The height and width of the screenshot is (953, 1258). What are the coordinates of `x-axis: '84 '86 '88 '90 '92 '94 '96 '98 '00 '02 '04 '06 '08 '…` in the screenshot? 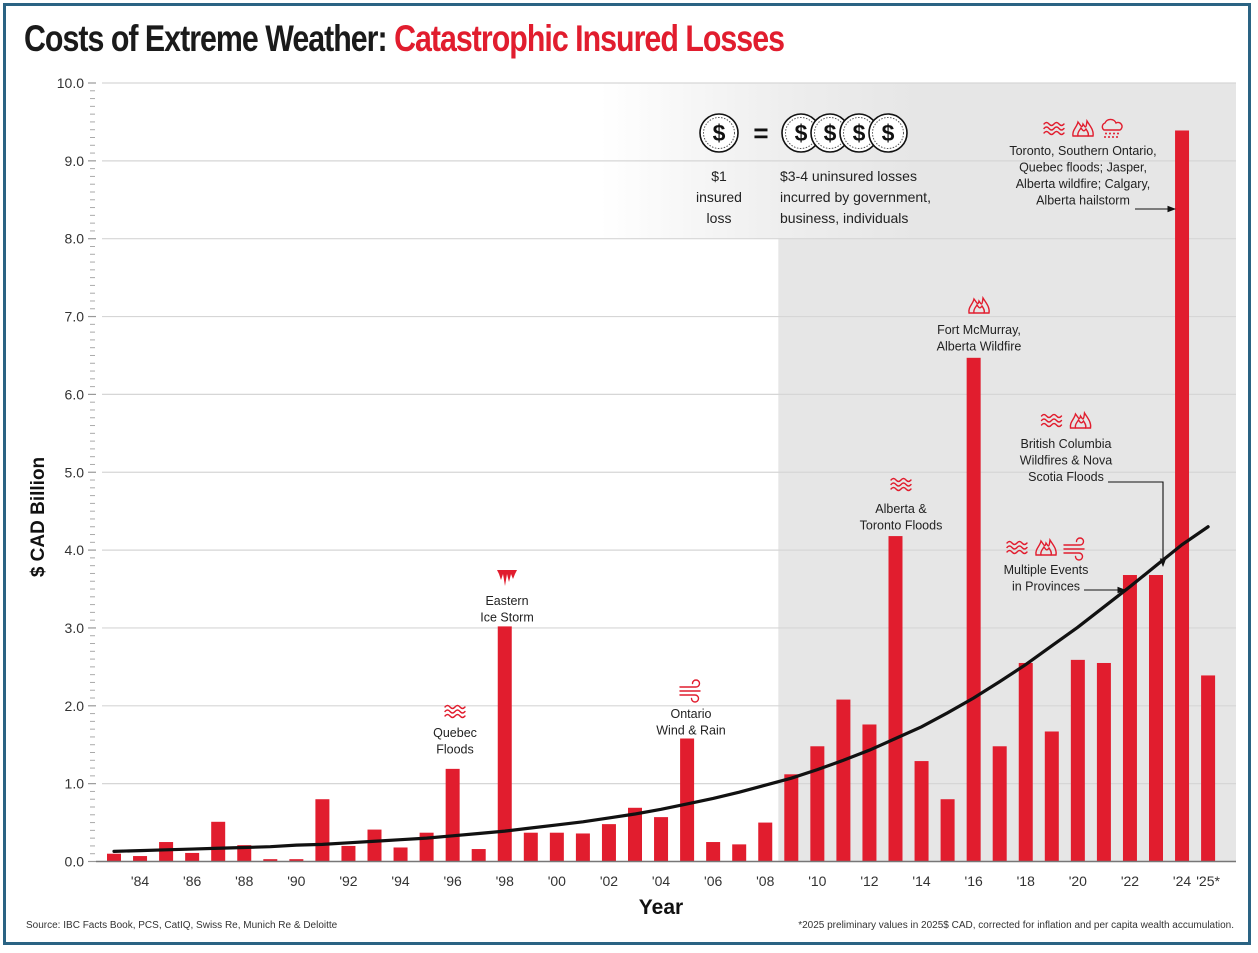 It's located at (666, 874).